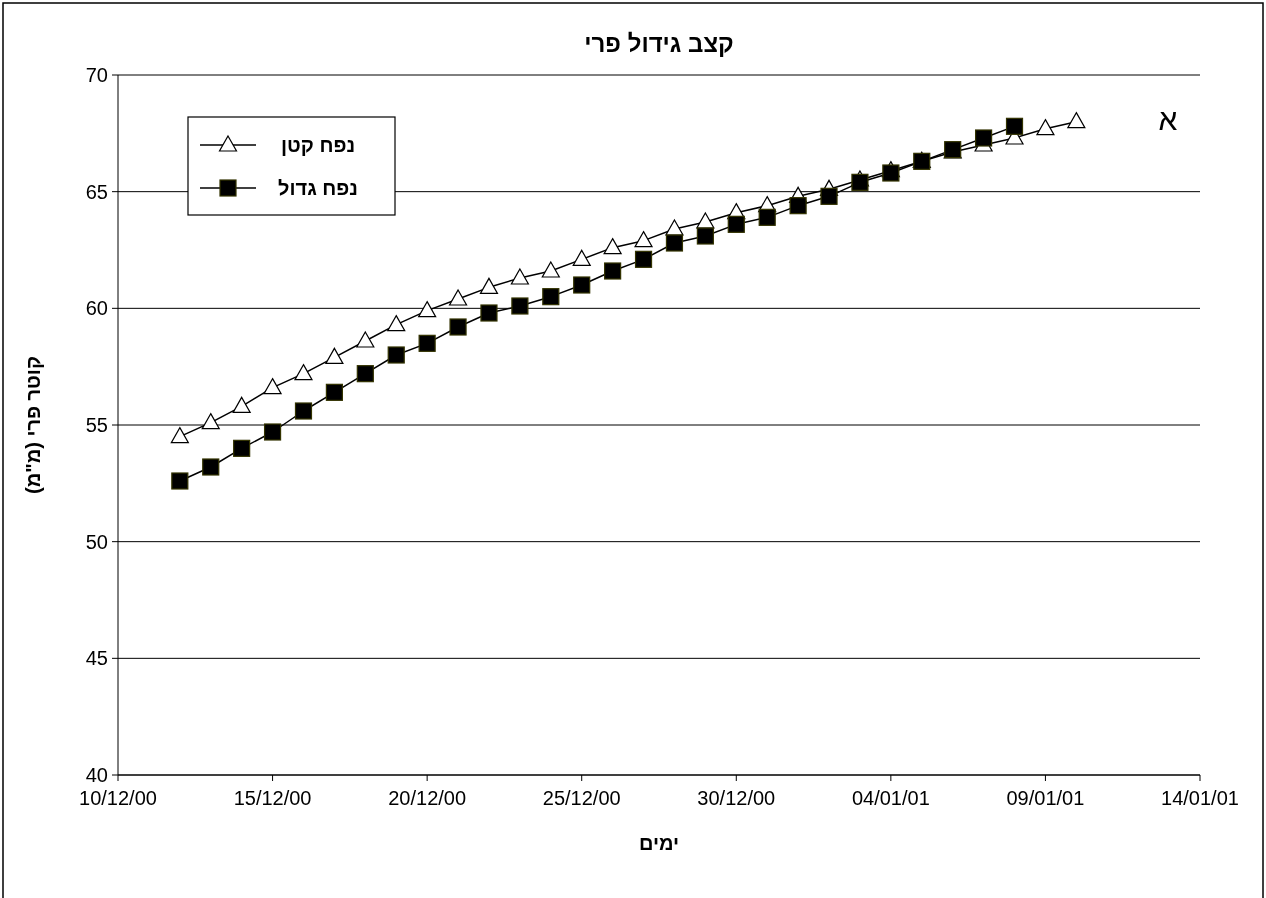  I want to click on x-tick-label: 10/12/00, so click(118, 798).